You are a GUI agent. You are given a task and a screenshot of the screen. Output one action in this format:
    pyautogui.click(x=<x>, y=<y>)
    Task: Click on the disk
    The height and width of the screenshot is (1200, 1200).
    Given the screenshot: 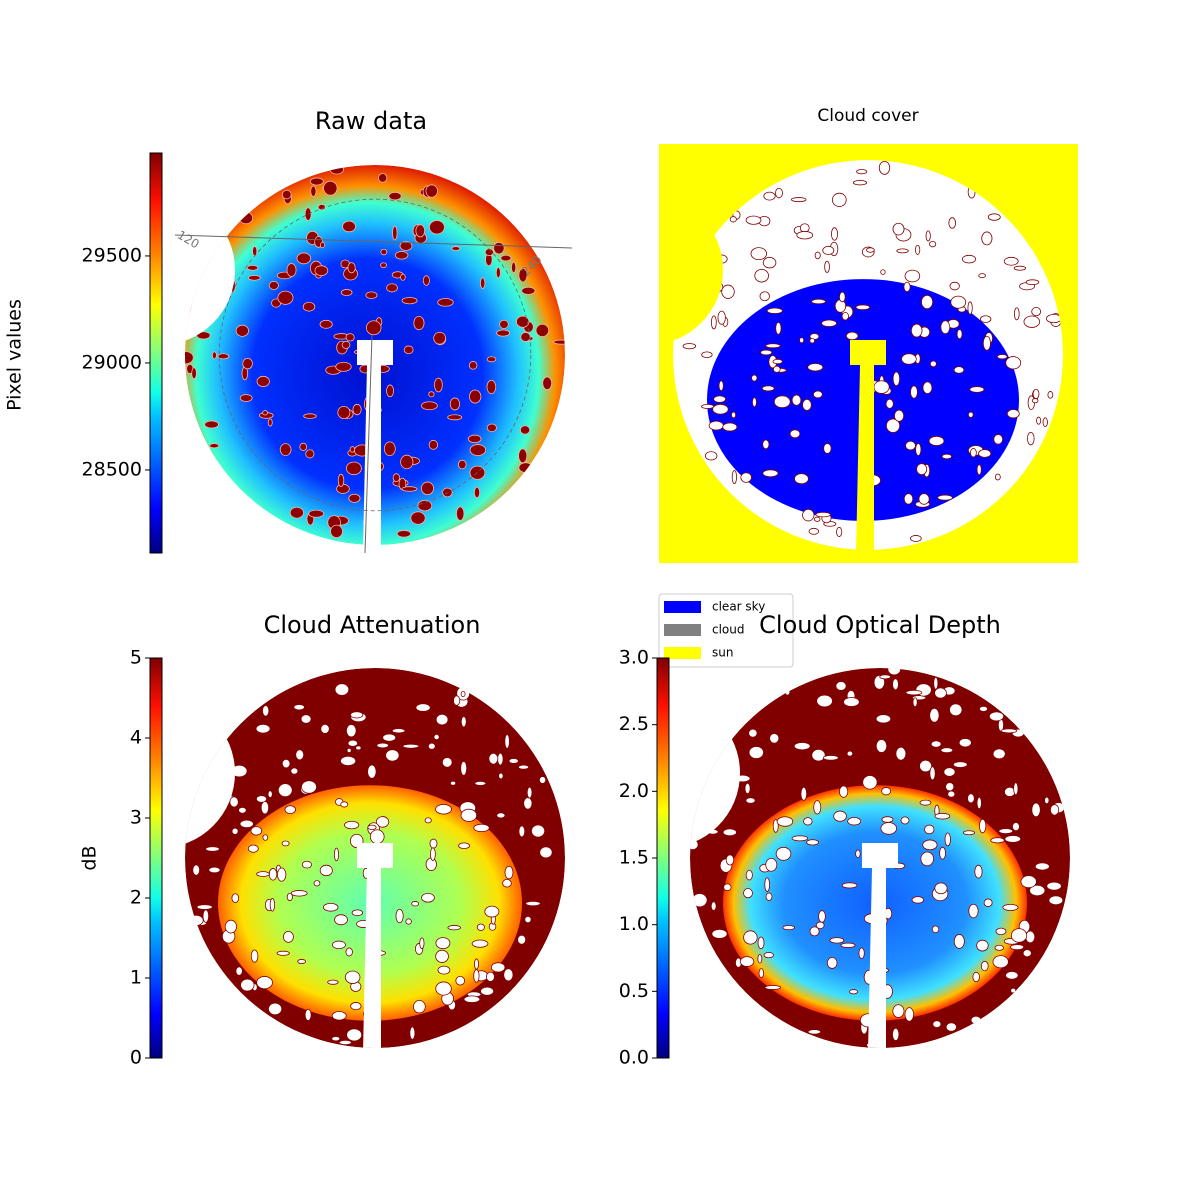 What is the action you would take?
    pyautogui.click(x=375, y=858)
    